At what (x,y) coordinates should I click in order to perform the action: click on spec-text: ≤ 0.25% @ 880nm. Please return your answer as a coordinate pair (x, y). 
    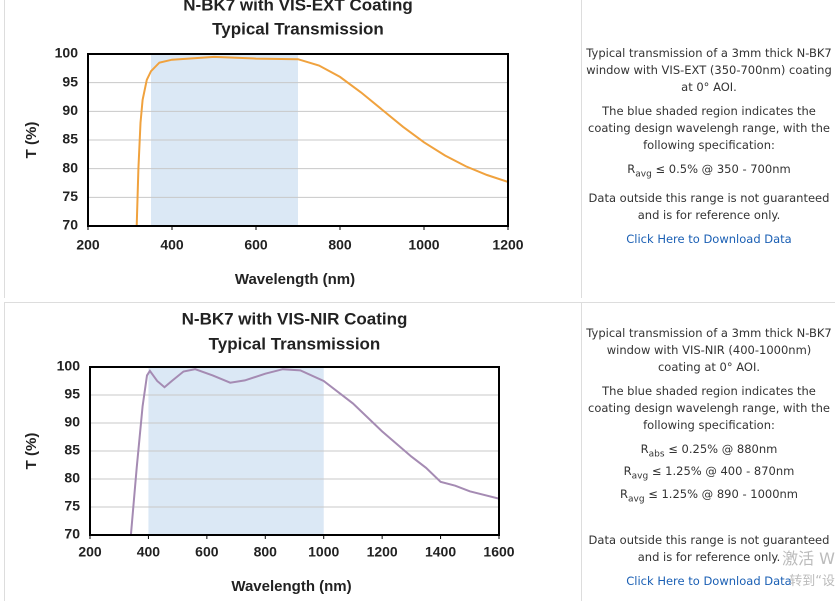
    Looking at the image, I should click on (723, 449).